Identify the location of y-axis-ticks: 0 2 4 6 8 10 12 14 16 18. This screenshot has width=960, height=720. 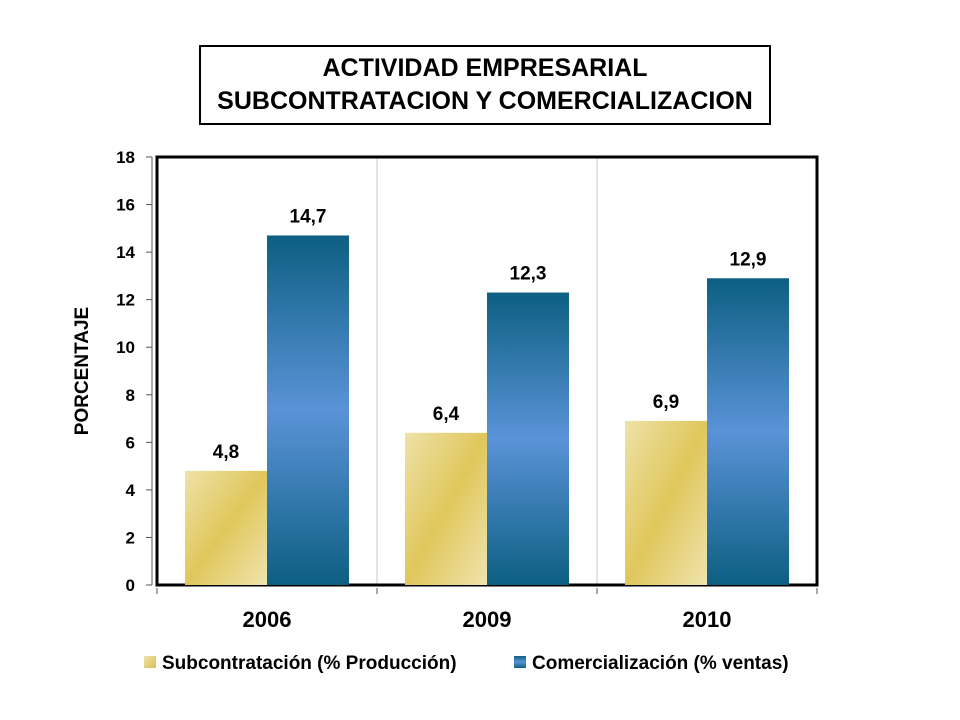
(134, 371).